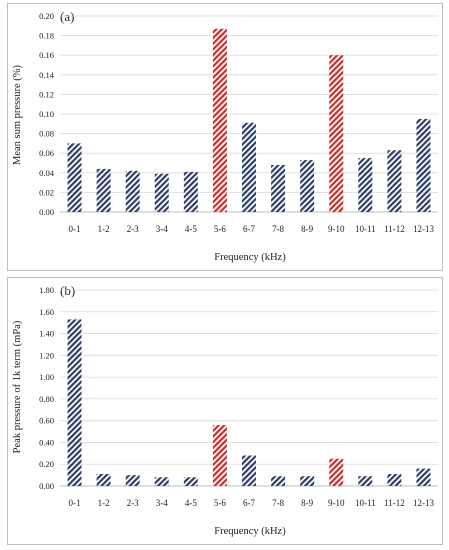  Describe the element at coordinates (17, 114) in the screenshot. I see `y-axis-title-a: Mean sum pressure (%)` at that location.